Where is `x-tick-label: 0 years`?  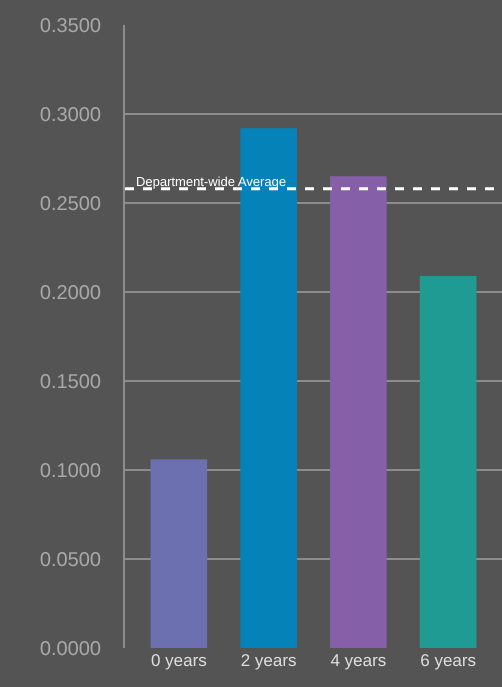
x-tick-label: 0 years is located at coordinates (178, 660).